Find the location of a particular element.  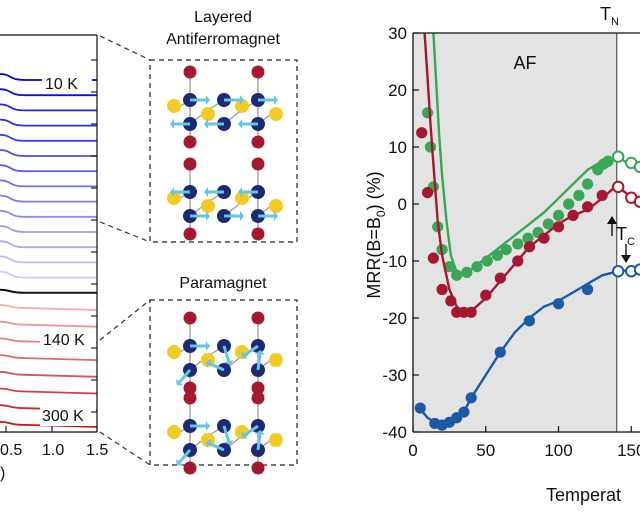

tn-label-main: T is located at coordinates (605, 14).